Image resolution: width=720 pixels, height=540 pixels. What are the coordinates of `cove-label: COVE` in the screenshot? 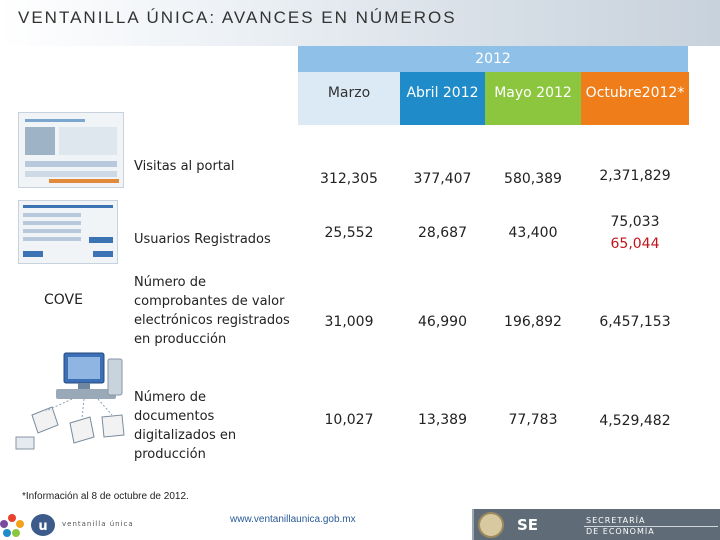 It's located at (63, 300).